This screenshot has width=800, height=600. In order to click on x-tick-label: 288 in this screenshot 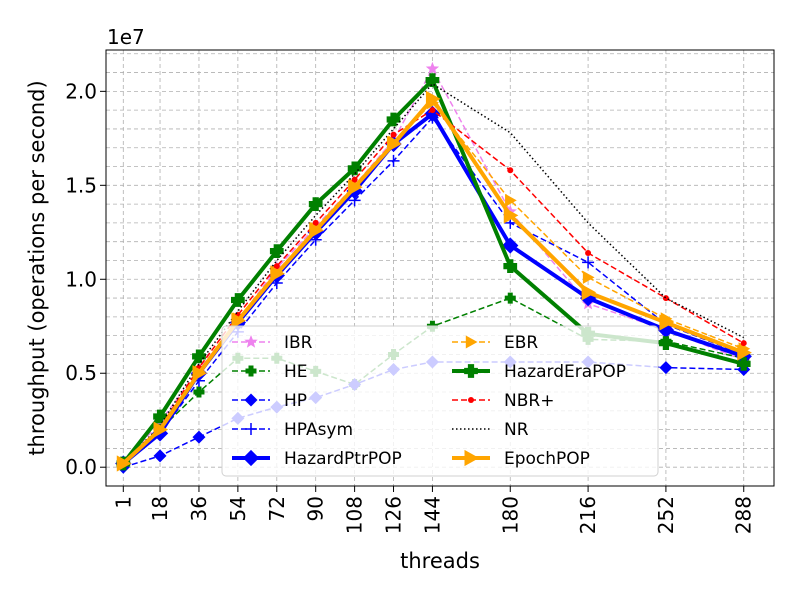, I will do `click(744, 515)`.